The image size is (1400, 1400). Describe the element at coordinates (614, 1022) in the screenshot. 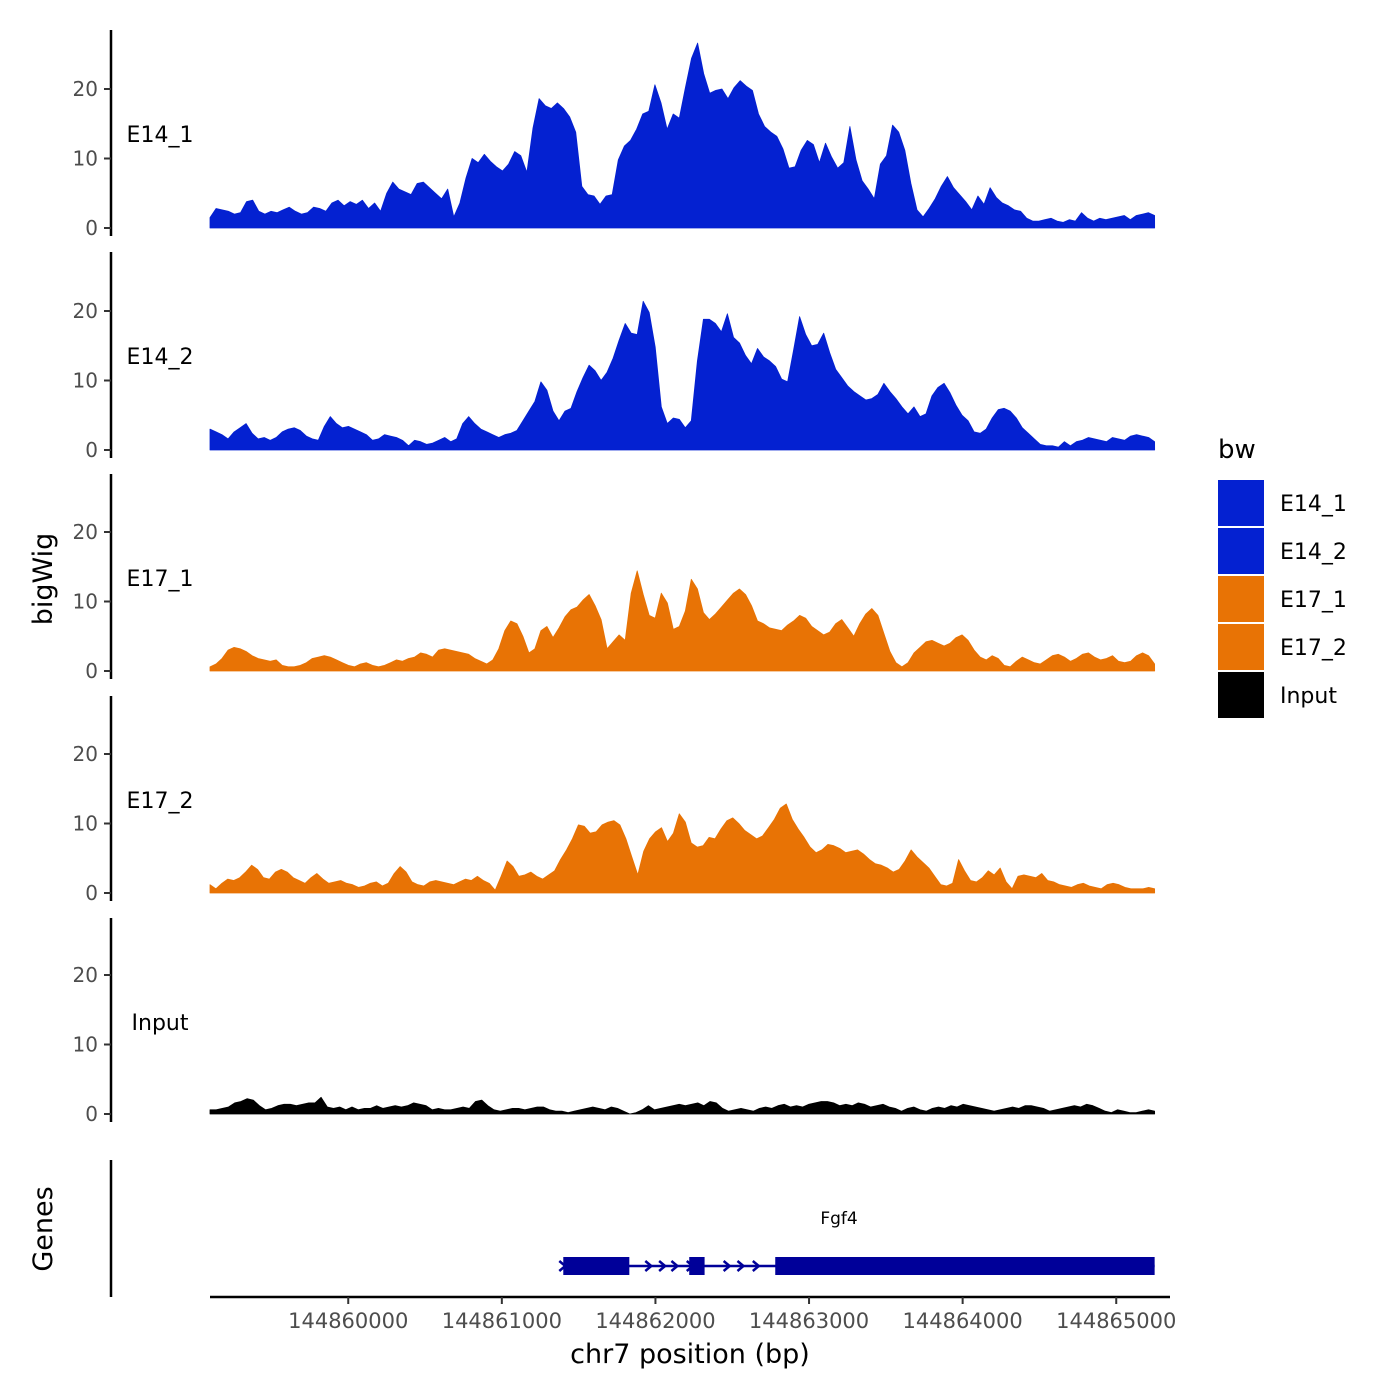

I see `panel-Input: 0 10 20 Input` at that location.